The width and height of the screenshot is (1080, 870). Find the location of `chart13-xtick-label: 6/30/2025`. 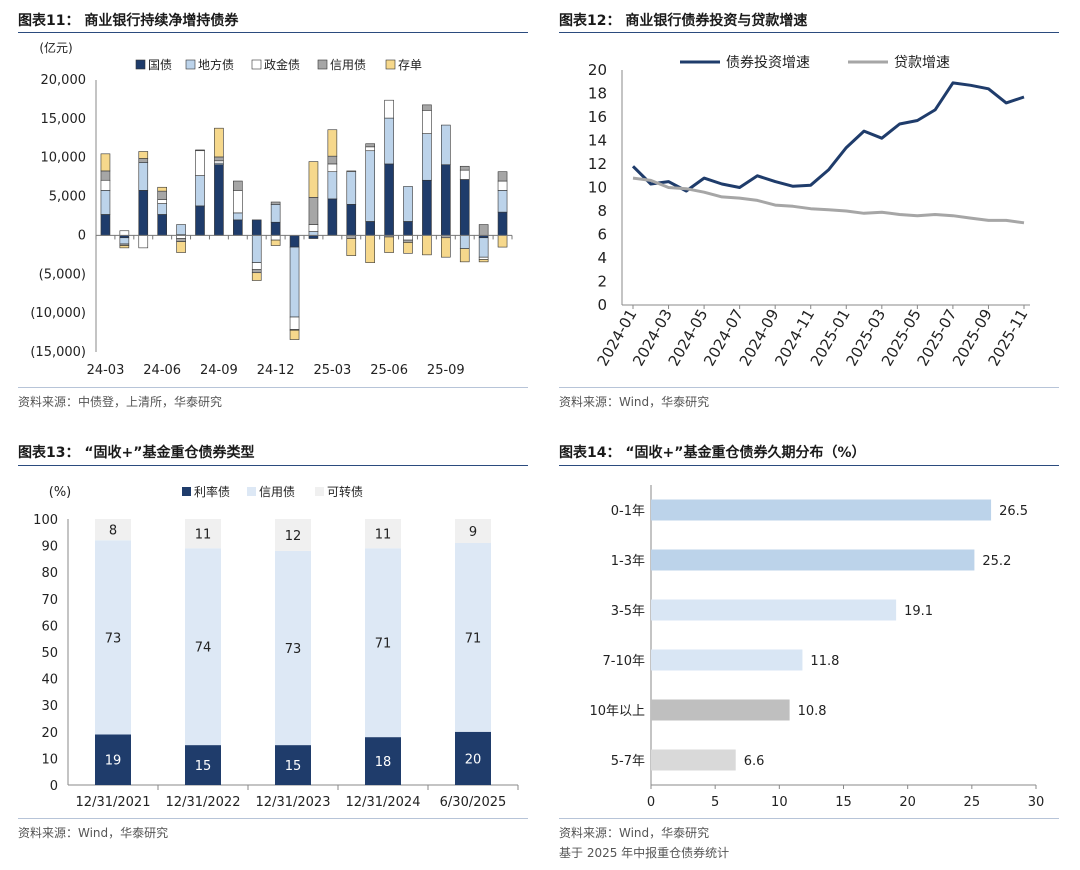

chart13-xtick-label: 6/30/2025 is located at coordinates (473, 802).